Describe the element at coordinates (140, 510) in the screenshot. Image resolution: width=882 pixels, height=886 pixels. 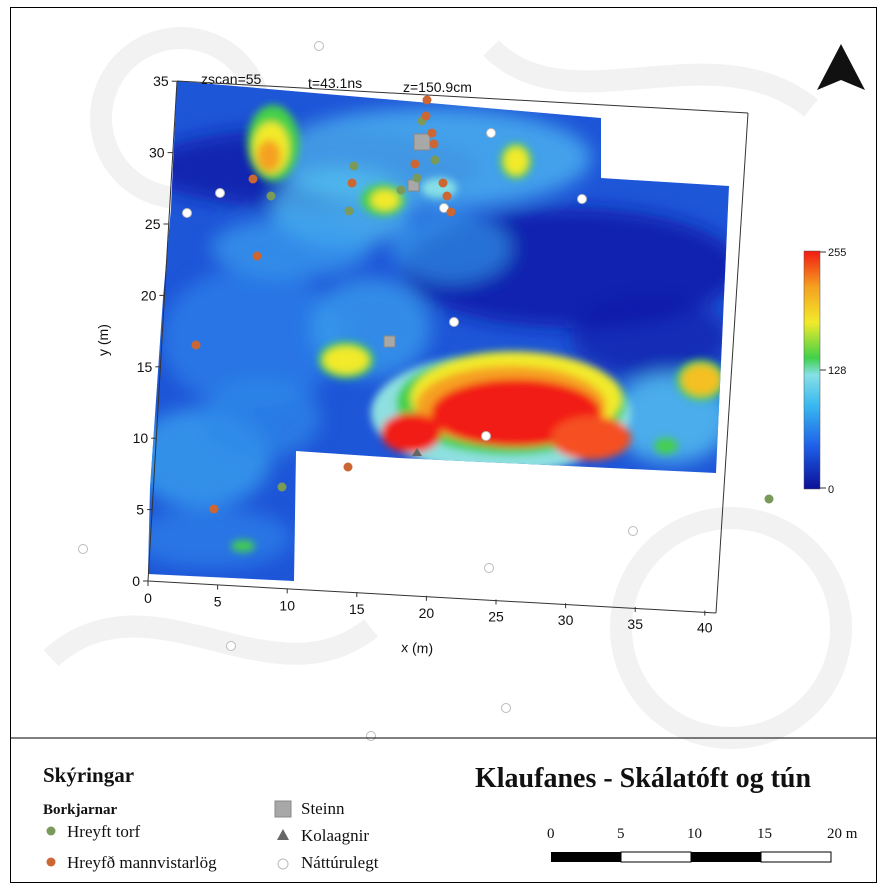
I see `y-tick-label: 5` at that location.